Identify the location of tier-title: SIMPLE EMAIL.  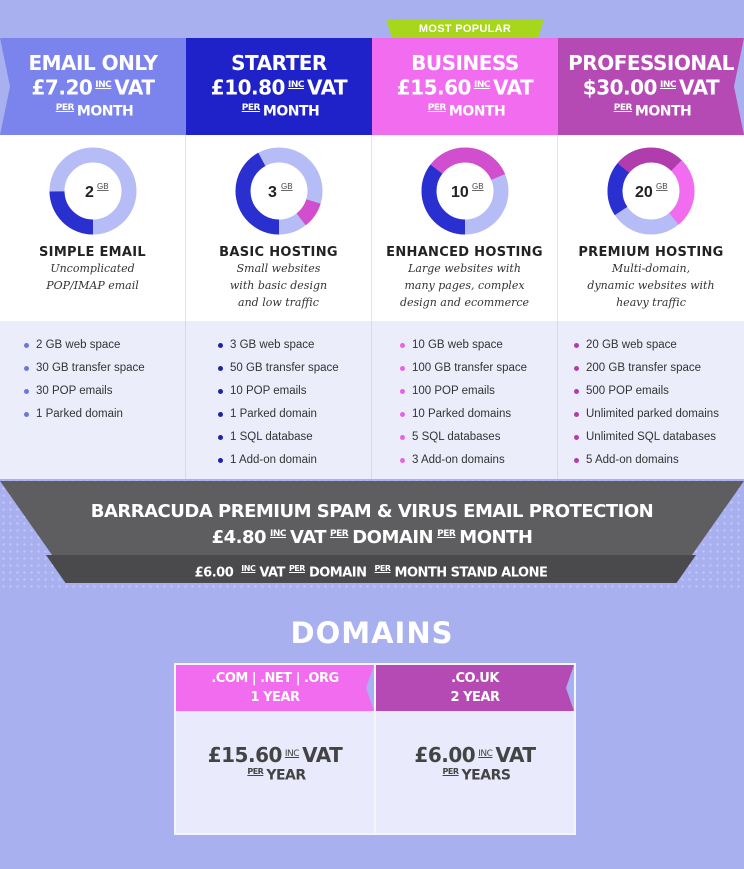
(92, 252).